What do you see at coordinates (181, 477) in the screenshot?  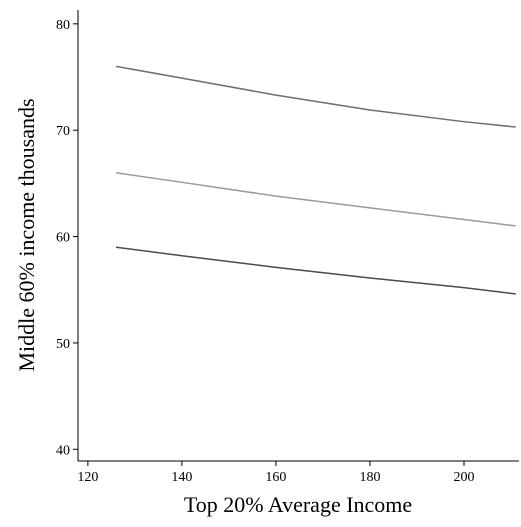 I see `x-tick-label: 140` at bounding box center [181, 477].